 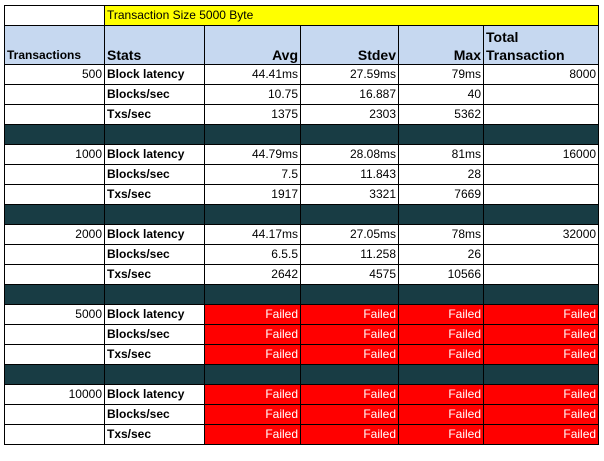 What do you see at coordinates (541, 154) in the screenshot?
I see `total-cell: 16000` at bounding box center [541, 154].